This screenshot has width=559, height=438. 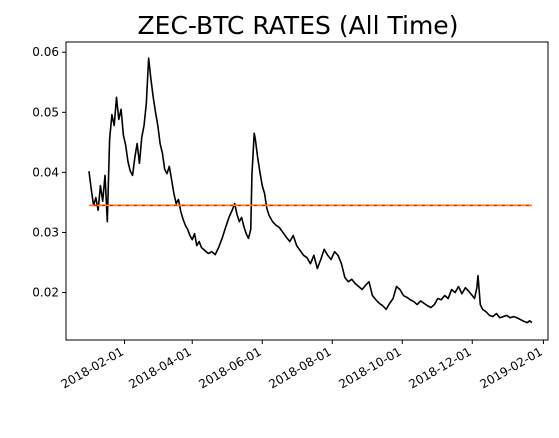 What do you see at coordinates (511, 367) in the screenshot?
I see `x-tick-label: 2019-02-01` at bounding box center [511, 367].